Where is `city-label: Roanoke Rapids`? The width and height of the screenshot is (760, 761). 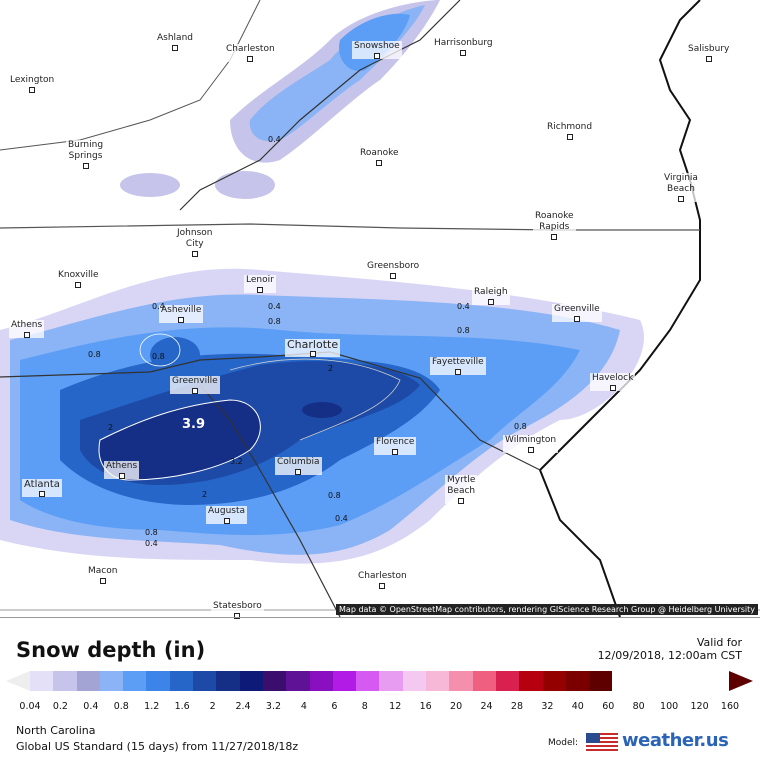 city-label: Roanoke Rapids is located at coordinates (554, 225).